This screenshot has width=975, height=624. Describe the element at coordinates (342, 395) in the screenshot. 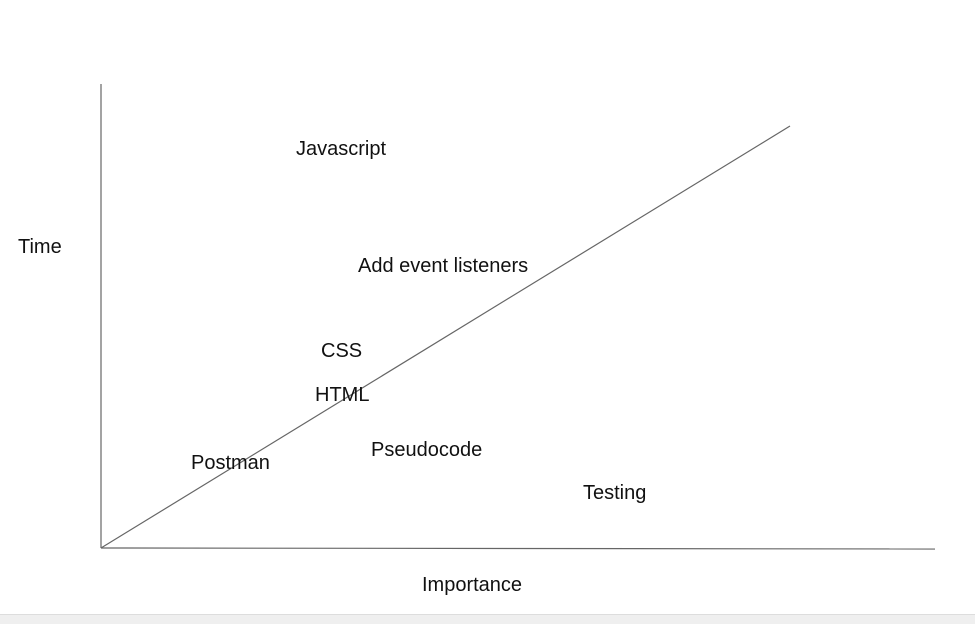

I see `item-html: HTML` at that location.